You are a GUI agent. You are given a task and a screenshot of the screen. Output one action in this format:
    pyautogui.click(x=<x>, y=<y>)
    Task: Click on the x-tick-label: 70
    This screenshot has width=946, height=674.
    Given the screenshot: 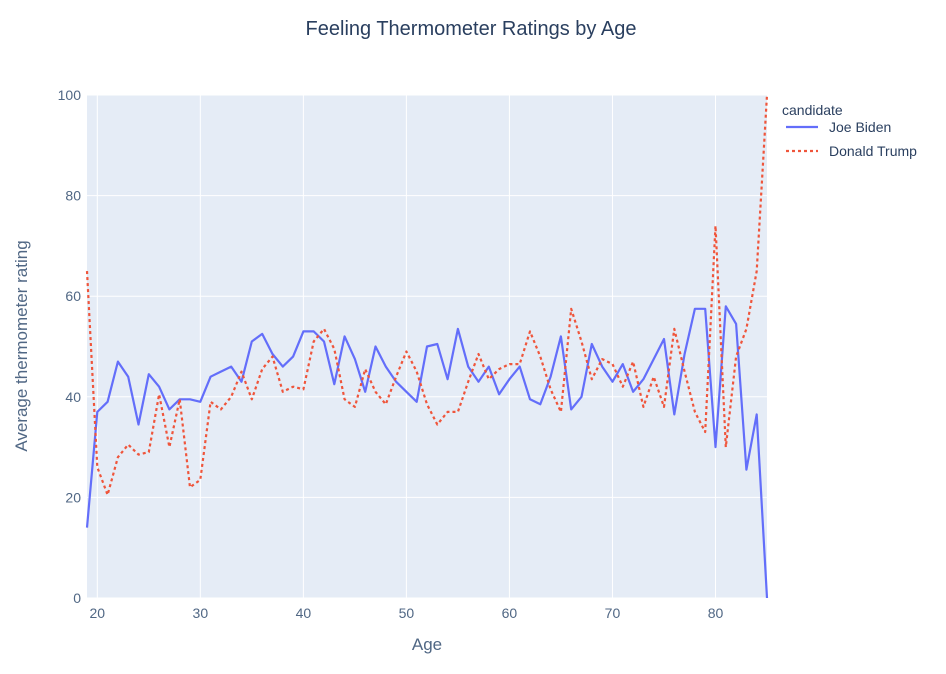 What is the action you would take?
    pyautogui.click(x=613, y=613)
    